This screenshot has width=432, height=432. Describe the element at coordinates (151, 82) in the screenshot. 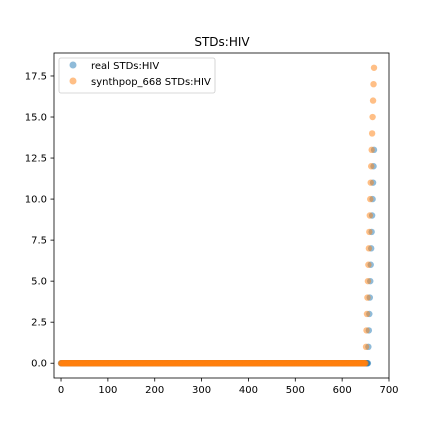

I see `legend-label-synthpop: synthpop_668 STDs:HIV` at that location.